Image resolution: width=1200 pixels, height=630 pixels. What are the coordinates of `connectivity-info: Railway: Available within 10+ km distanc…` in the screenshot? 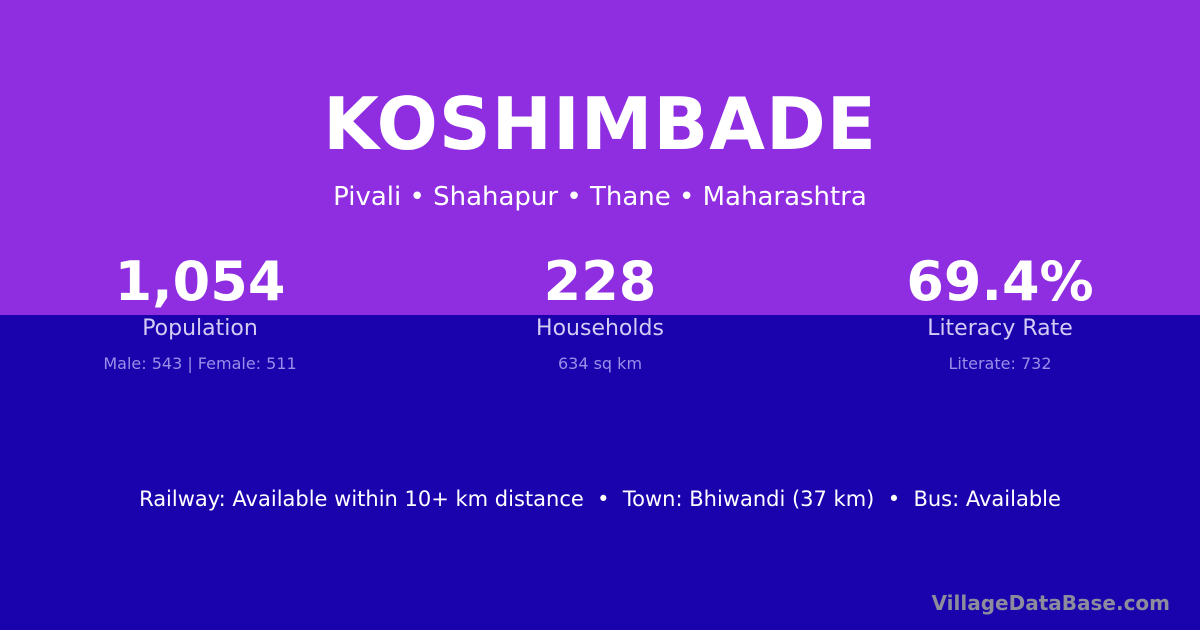 It's located at (600, 499).